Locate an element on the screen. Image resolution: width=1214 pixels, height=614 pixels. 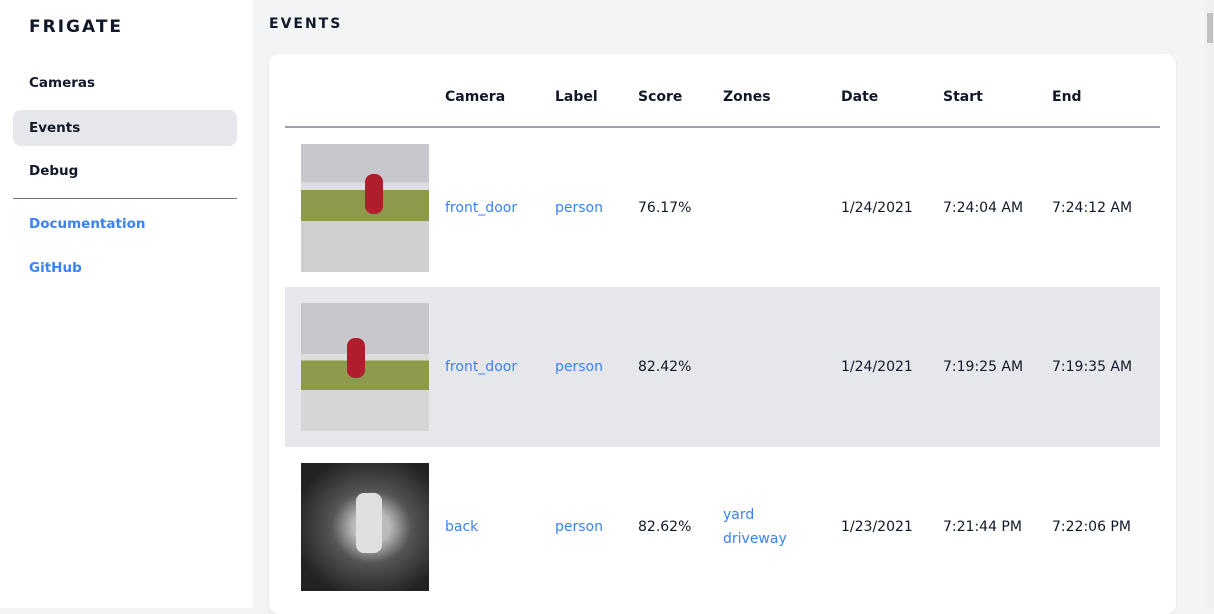
scrollbar is located at coordinates (1209, 304).